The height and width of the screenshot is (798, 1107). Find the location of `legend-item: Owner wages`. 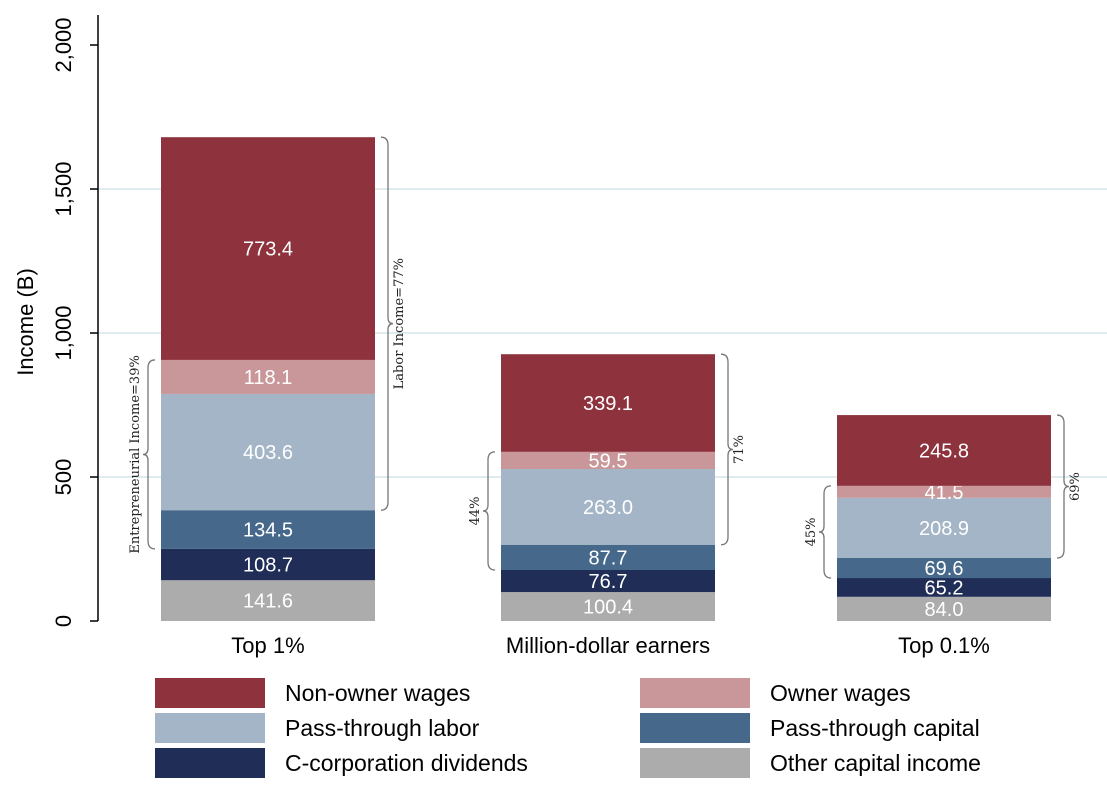

legend-item: Owner wages is located at coordinates (775, 693).